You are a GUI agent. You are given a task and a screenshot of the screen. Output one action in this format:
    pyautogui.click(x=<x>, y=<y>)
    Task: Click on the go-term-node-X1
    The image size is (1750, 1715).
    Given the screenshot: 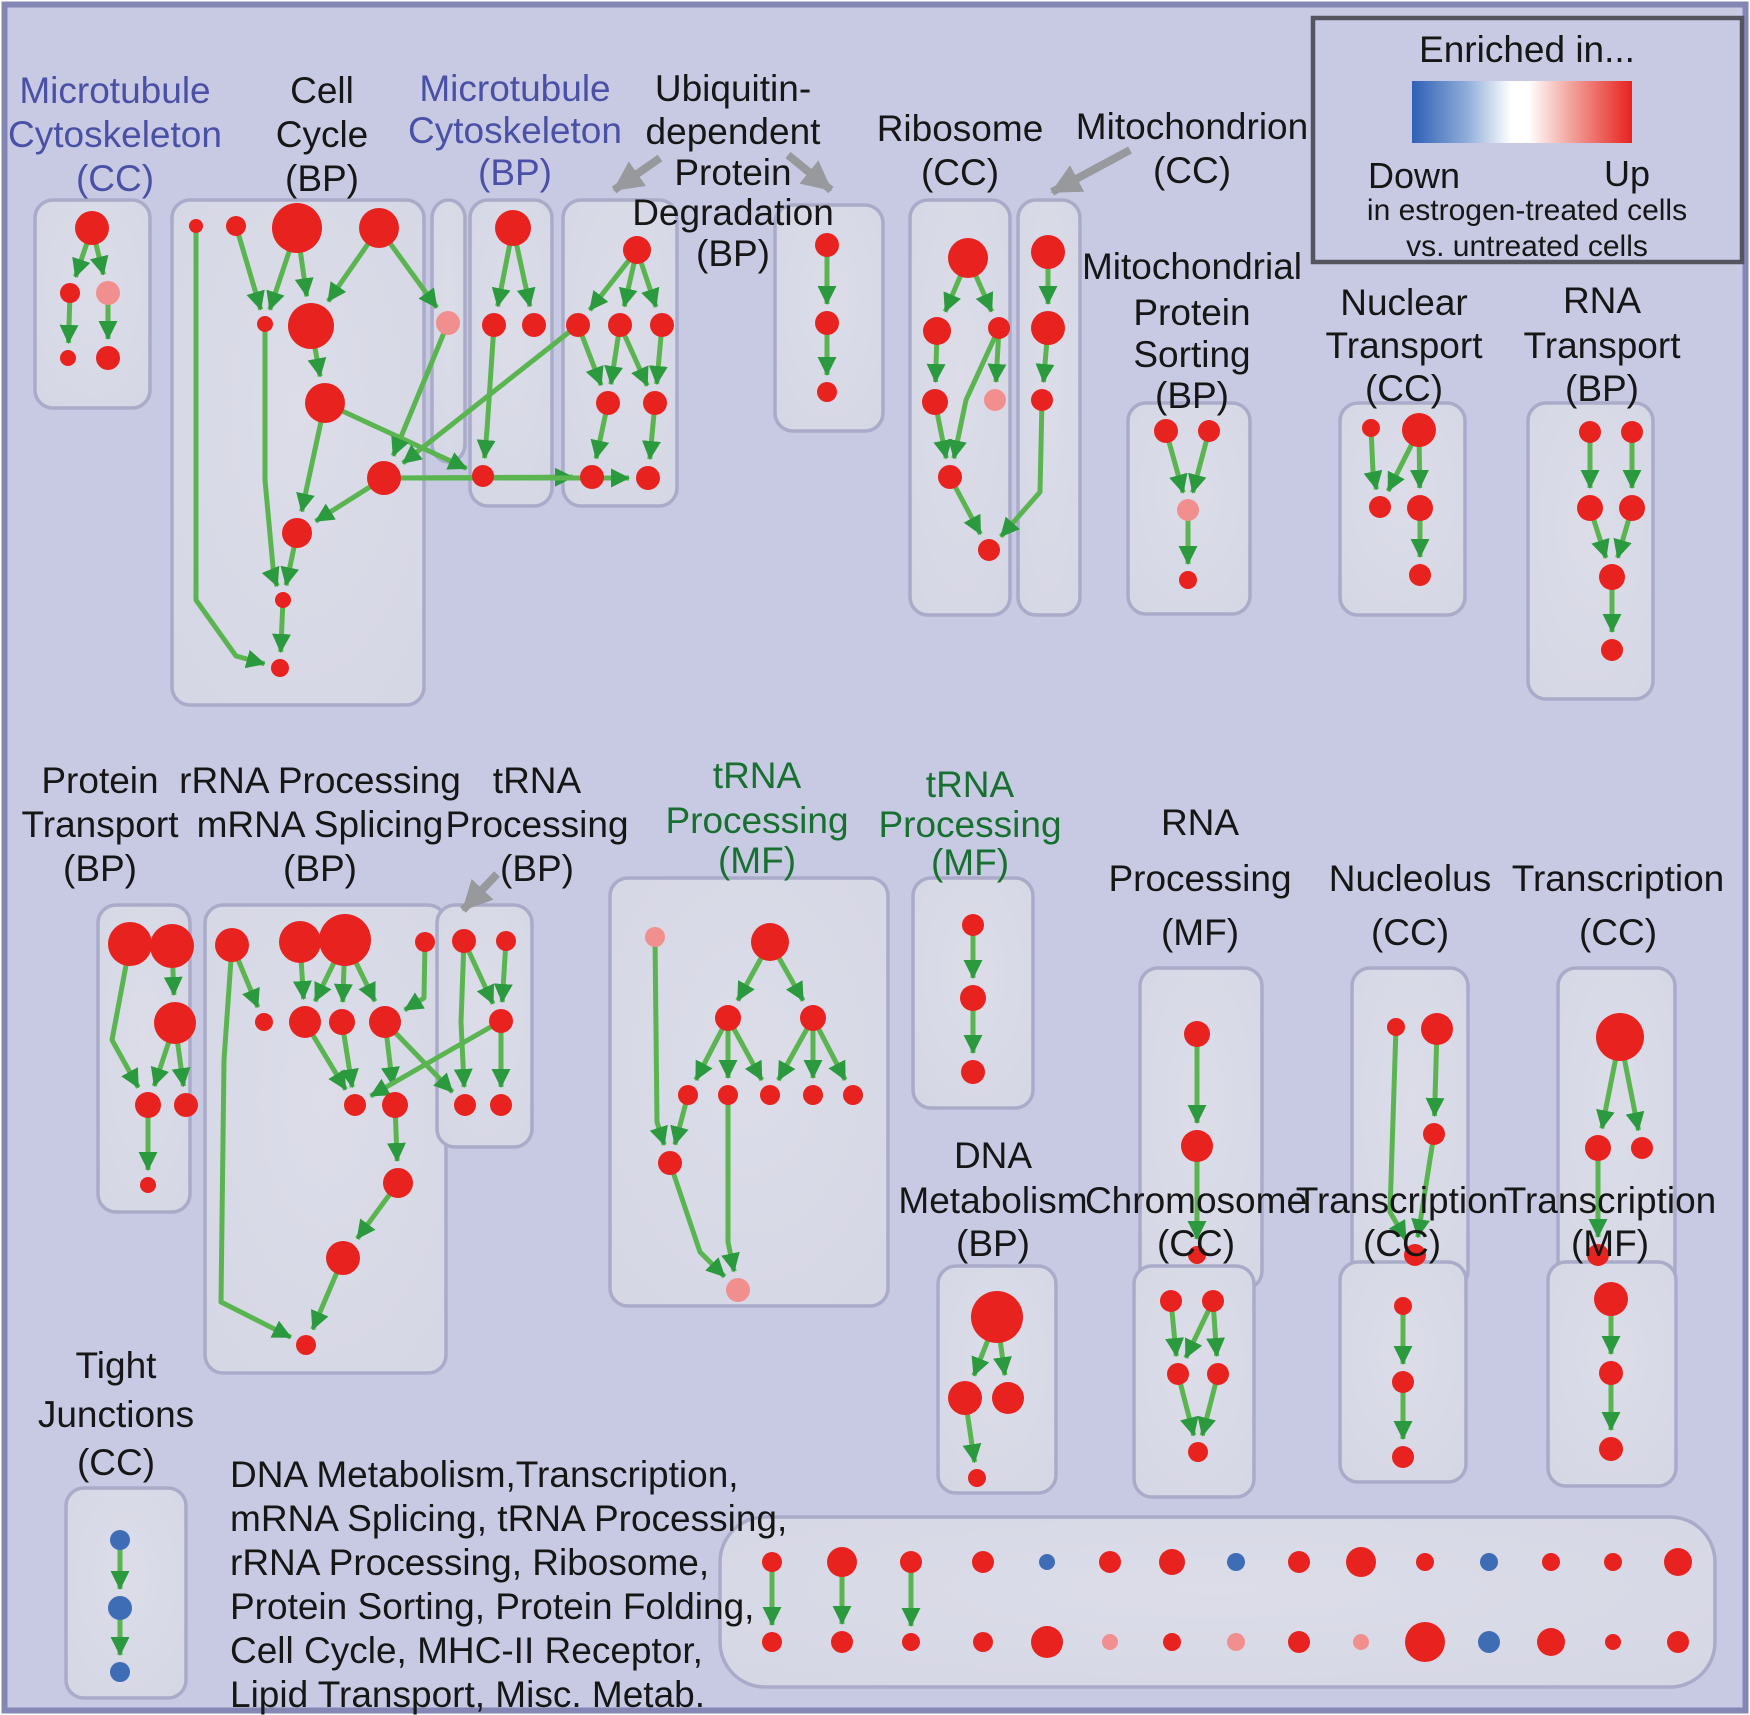 What is the action you would take?
    pyautogui.click(x=1611, y=1299)
    